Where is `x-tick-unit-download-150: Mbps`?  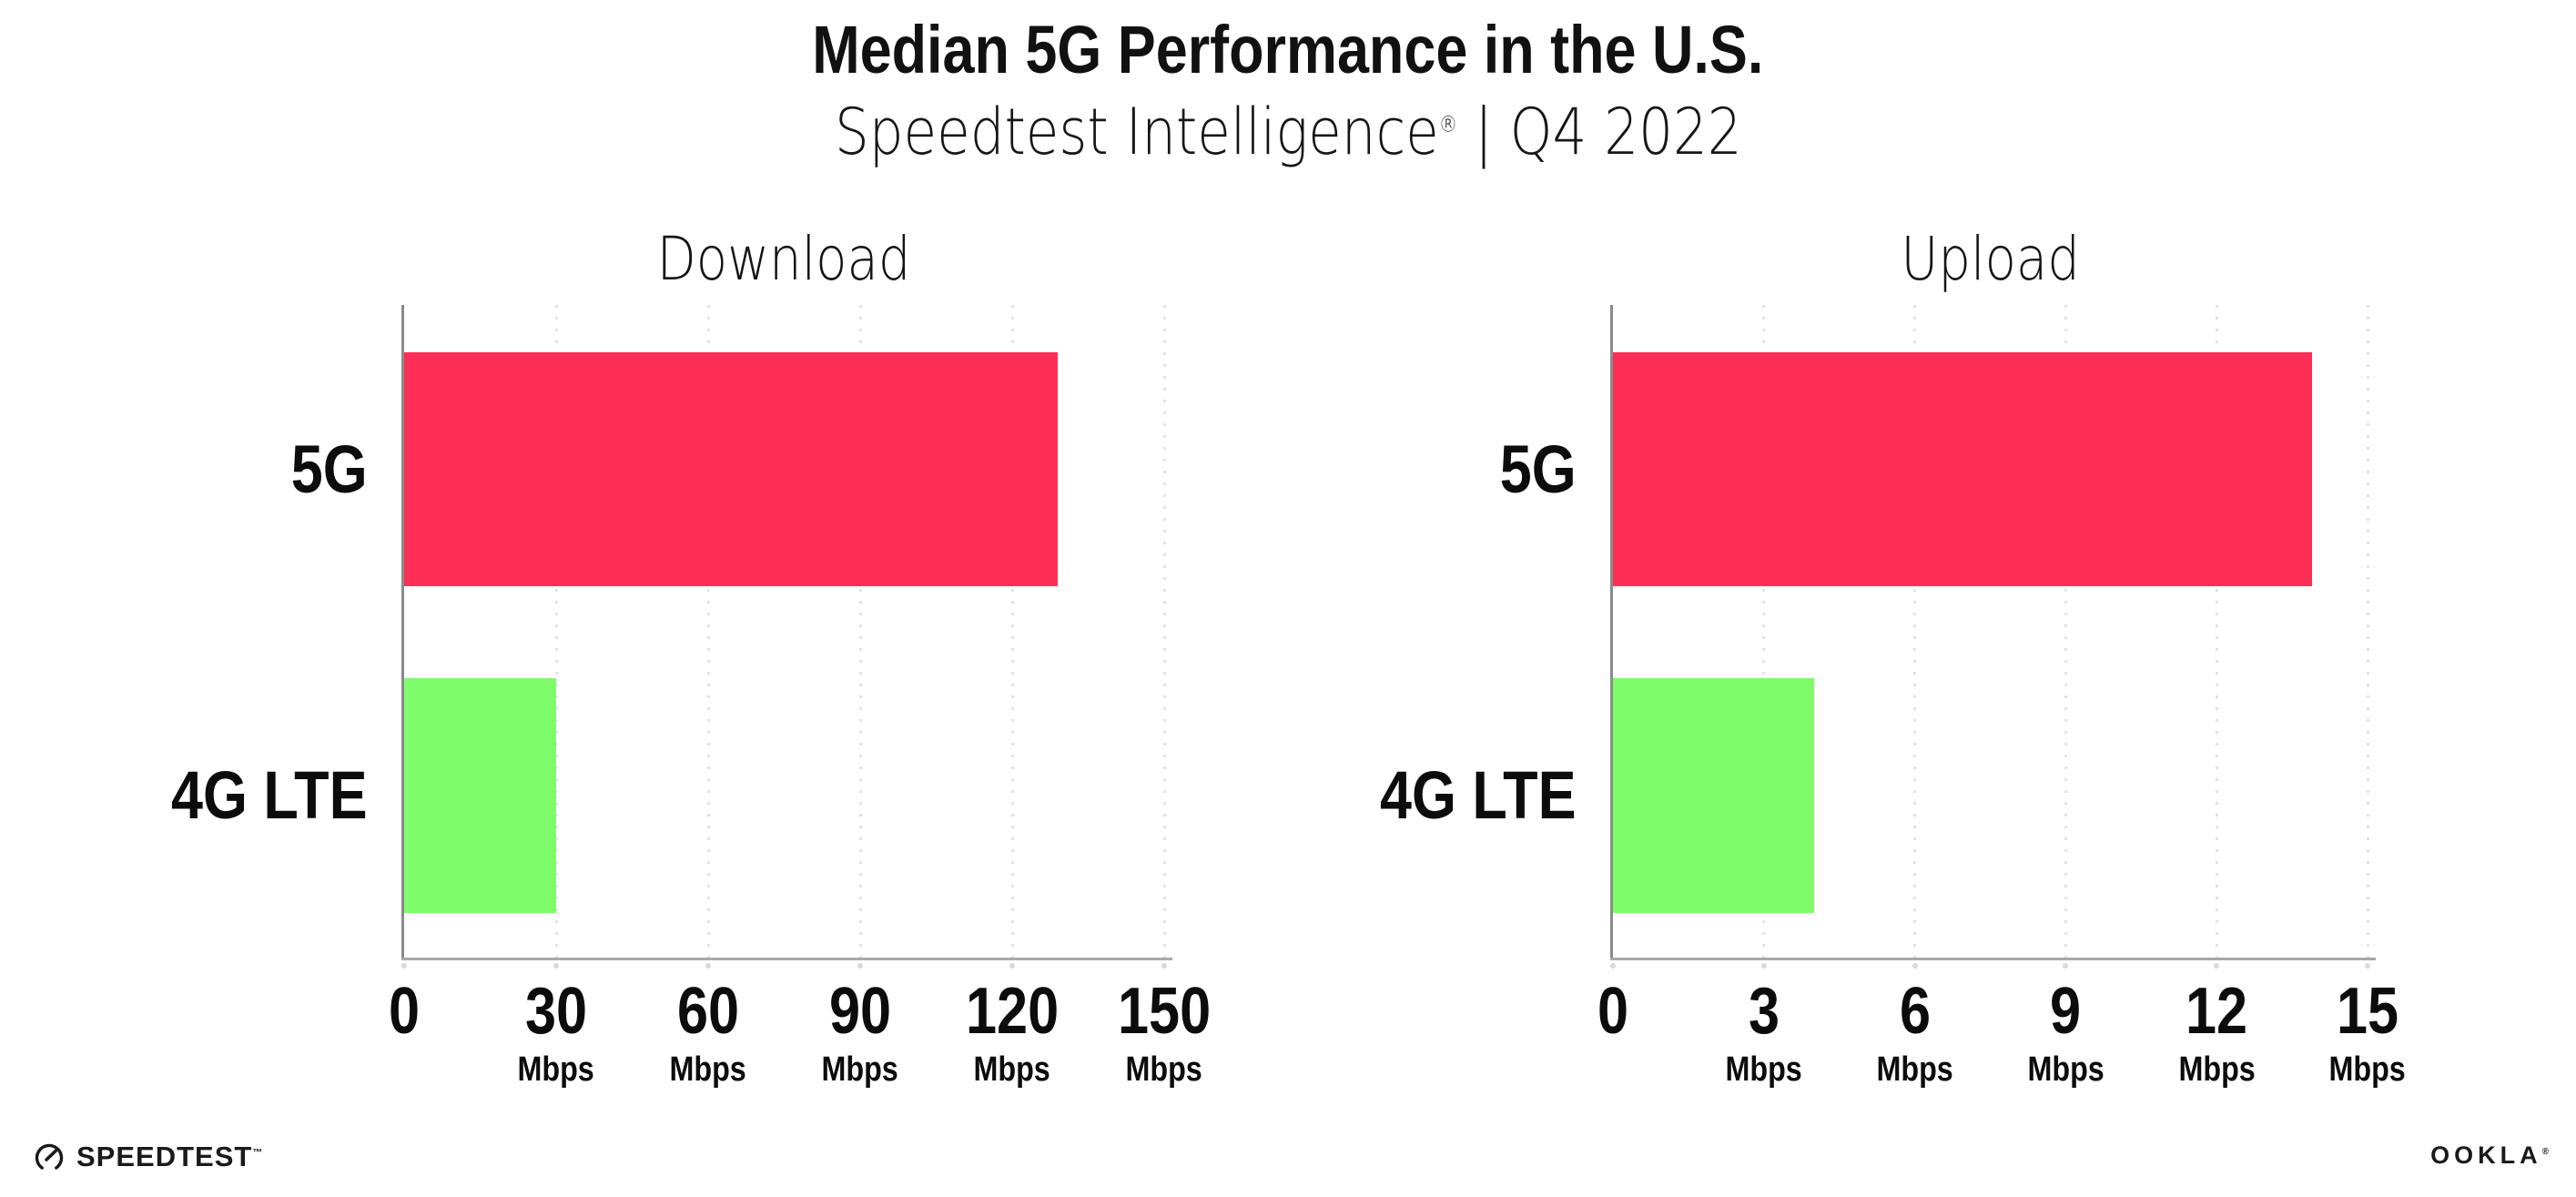 x-tick-unit-download-150: Mbps is located at coordinates (1164, 1069).